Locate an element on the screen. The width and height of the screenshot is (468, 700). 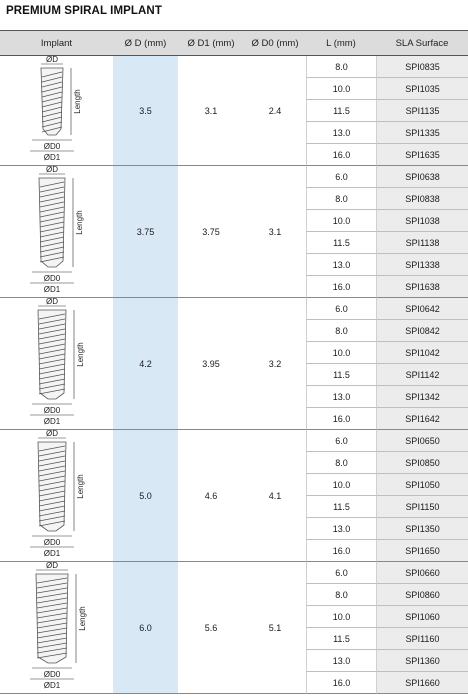
header-diameter-d: Ø D (mm) is located at coordinates (145, 43).